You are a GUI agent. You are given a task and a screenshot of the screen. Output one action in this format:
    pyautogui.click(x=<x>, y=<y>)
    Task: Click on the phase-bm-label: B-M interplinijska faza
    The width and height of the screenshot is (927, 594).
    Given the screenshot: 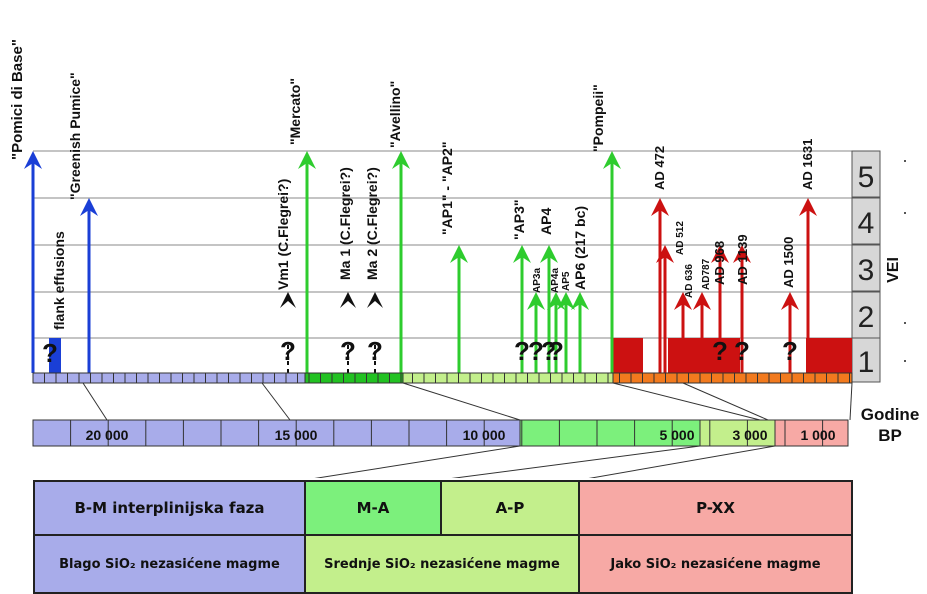 What is the action you would take?
    pyautogui.click(x=169, y=508)
    